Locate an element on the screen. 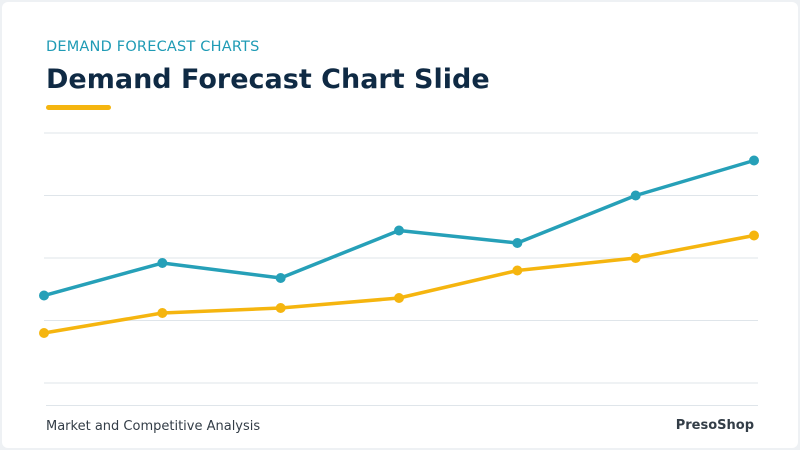  slide-title: Demand Forecast Chart Slide is located at coordinates (268, 79).